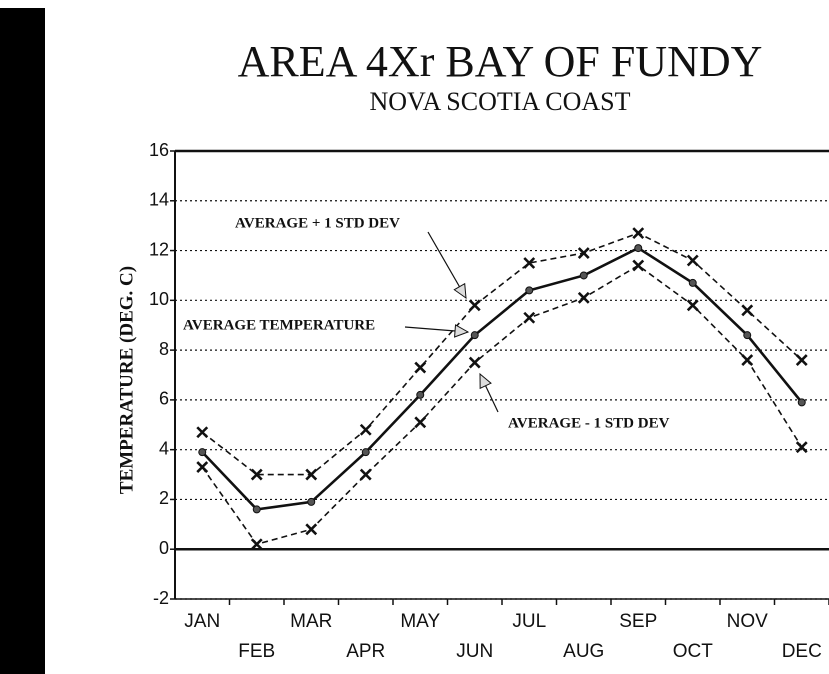  What do you see at coordinates (693, 651) in the screenshot?
I see `x-tick-label: OCT` at bounding box center [693, 651].